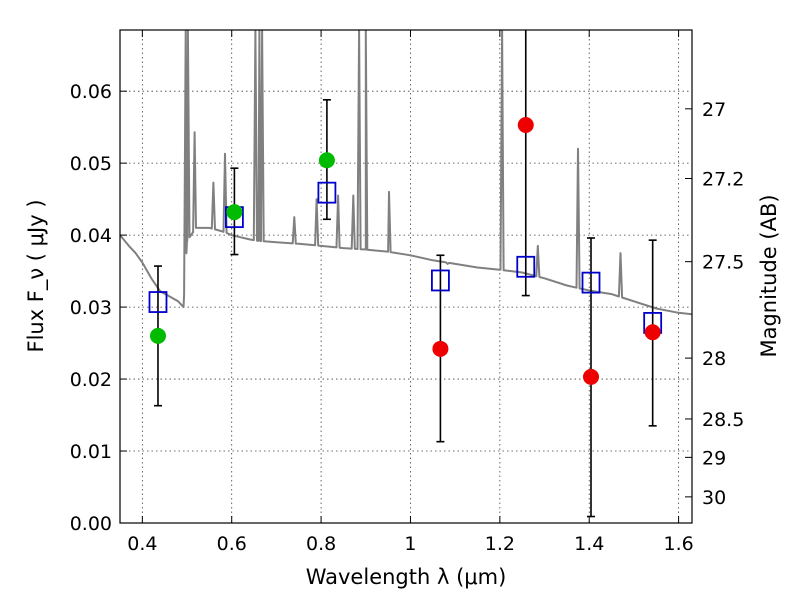 Image resolution: width=800 pixels, height=600 pixels. Describe the element at coordinates (714, 498) in the screenshot. I see `y2-tick-label: 30` at that location.